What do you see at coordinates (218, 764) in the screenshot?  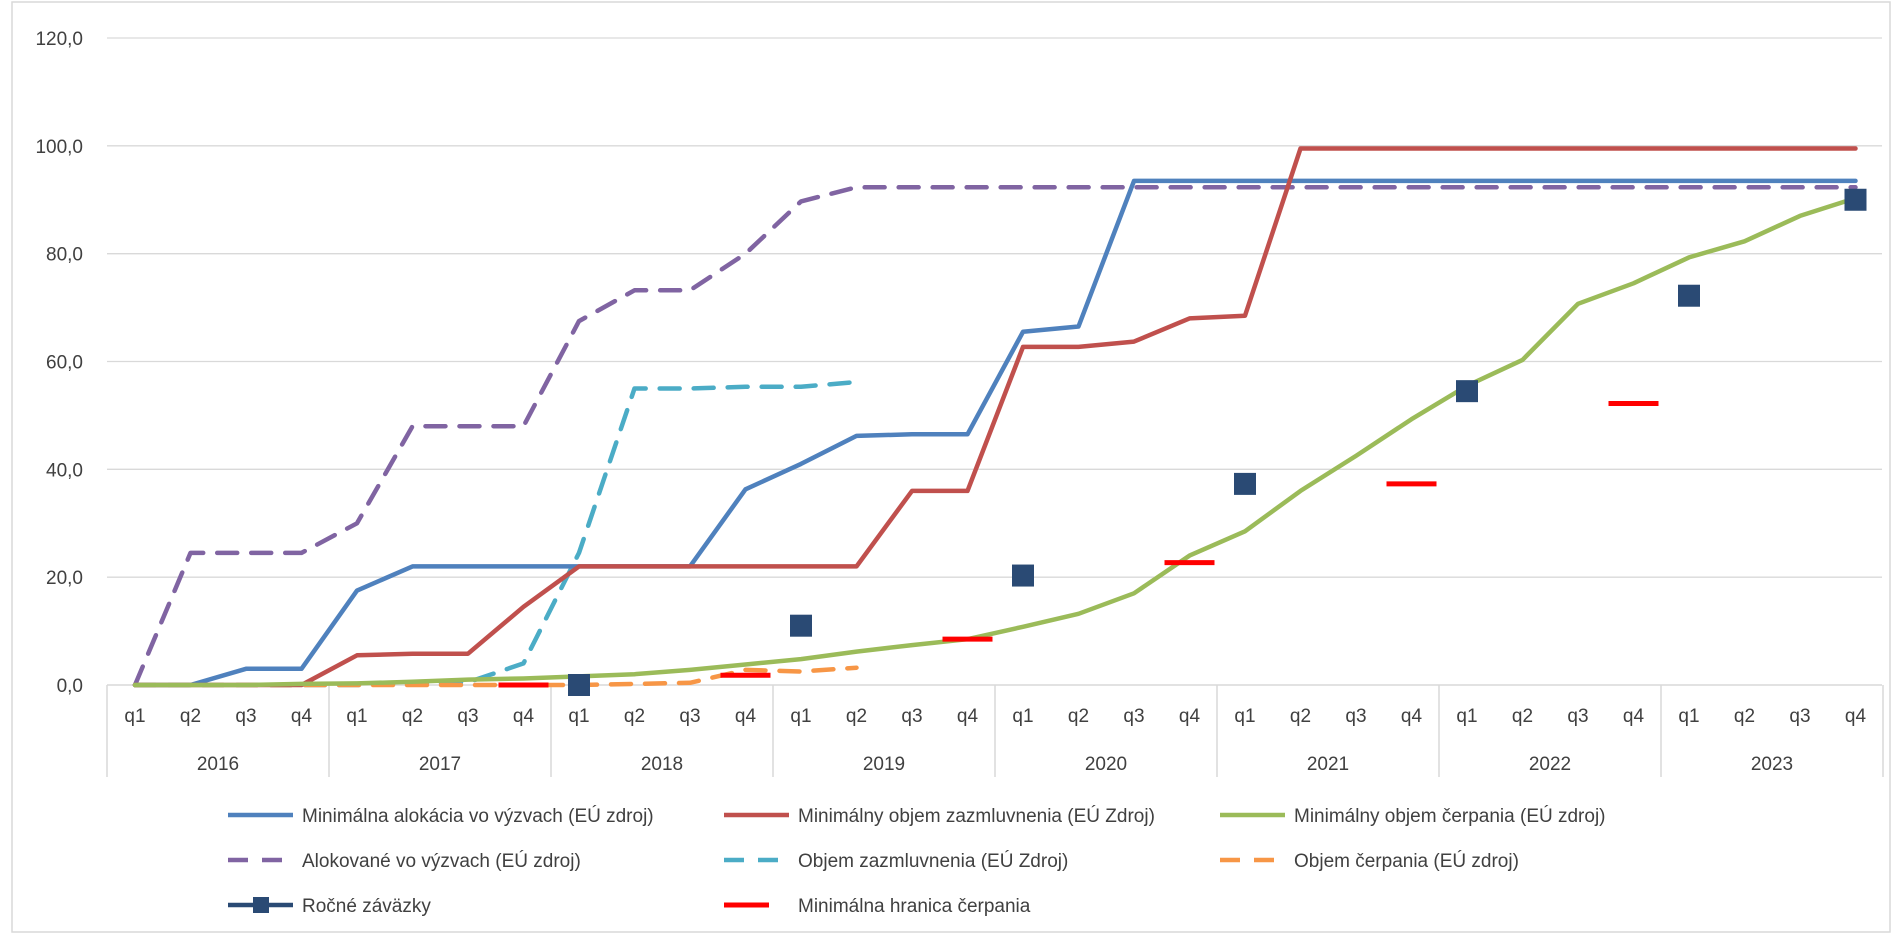 I see `x-tick-year: 2016` at bounding box center [218, 764].